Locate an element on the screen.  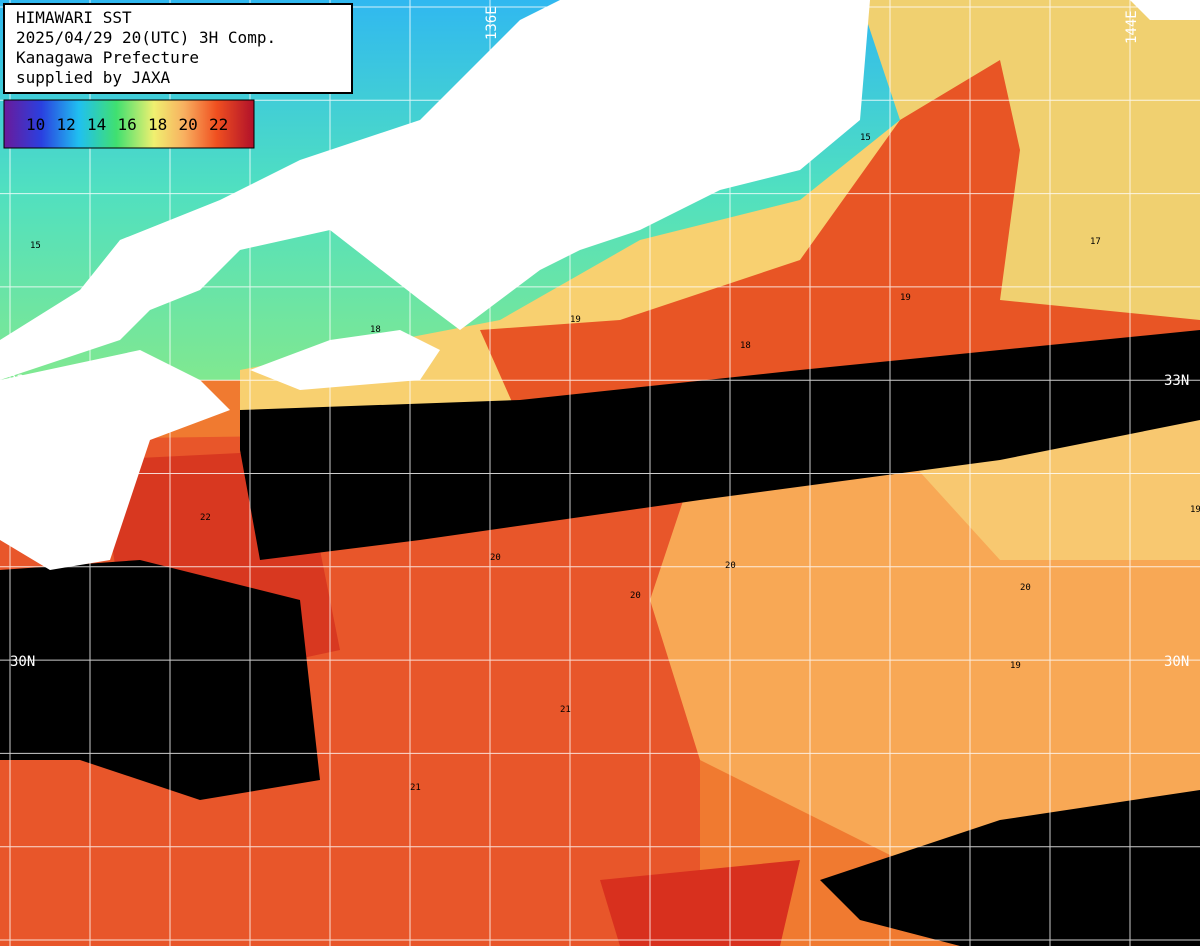
legend-label: 16 is located at coordinates (127, 124).